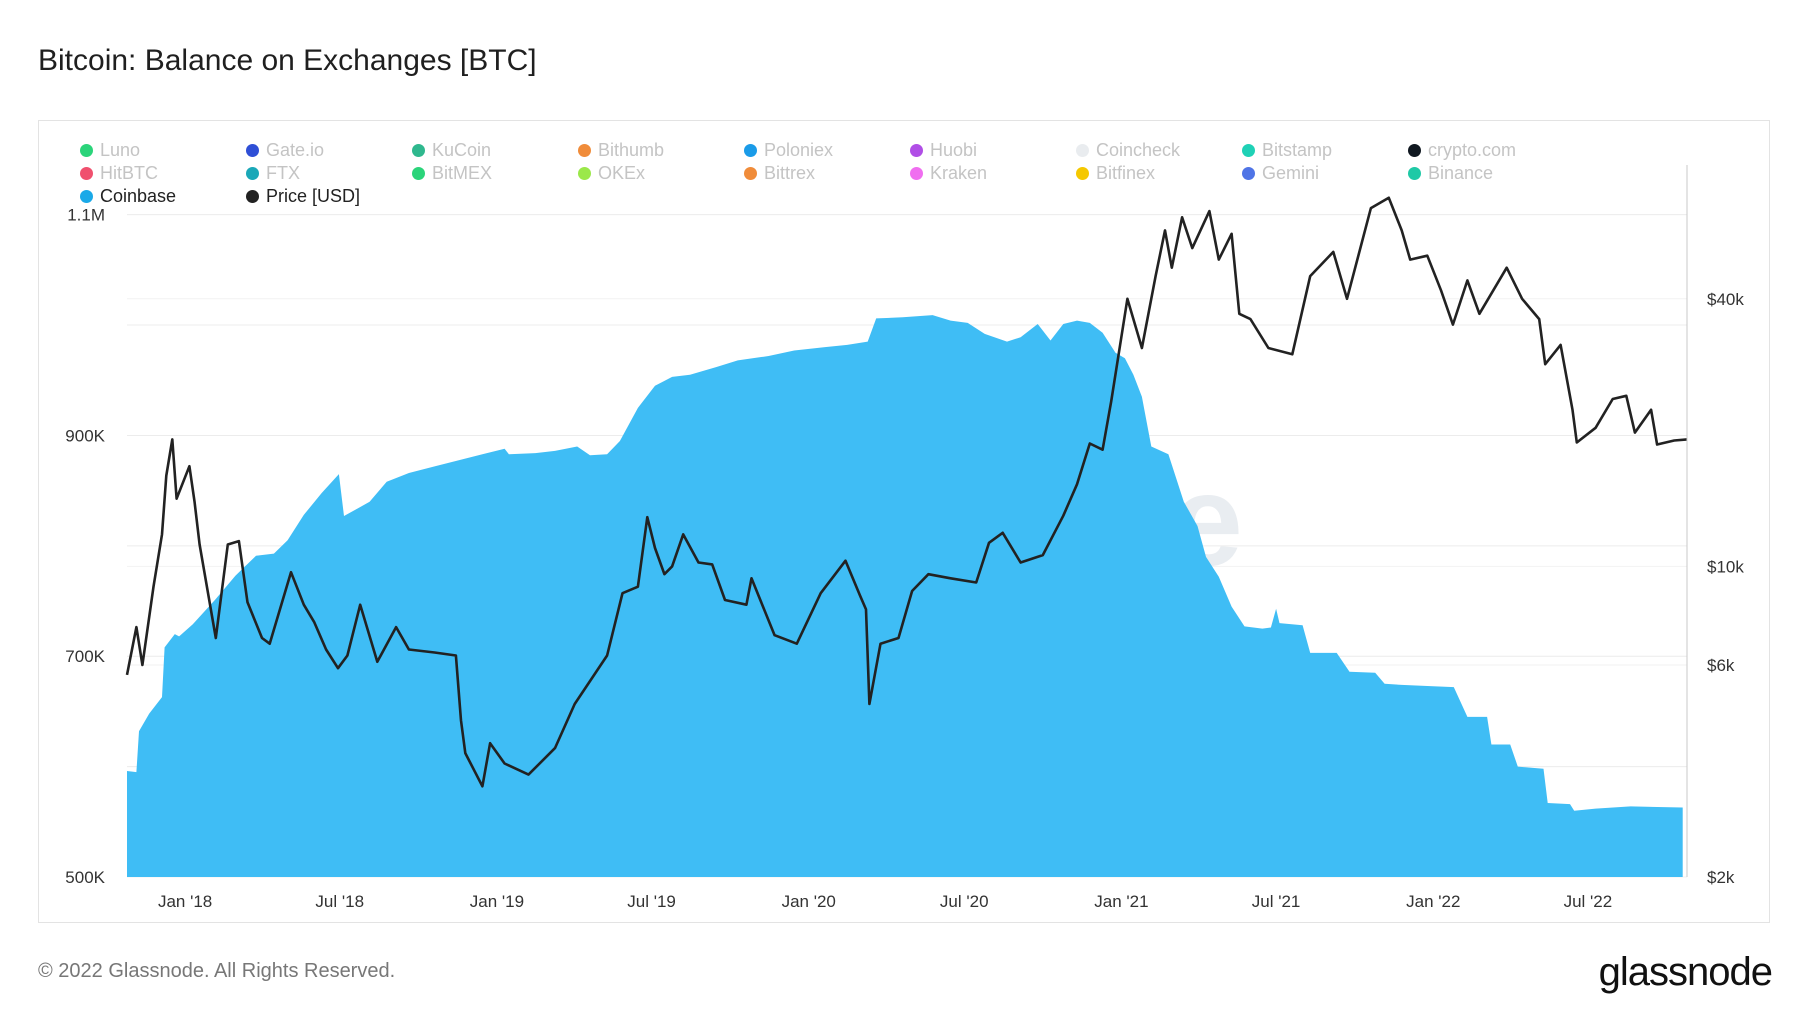  Describe the element at coordinates (339, 901) in the screenshot. I see `x-tick-label: Jul '18` at that location.